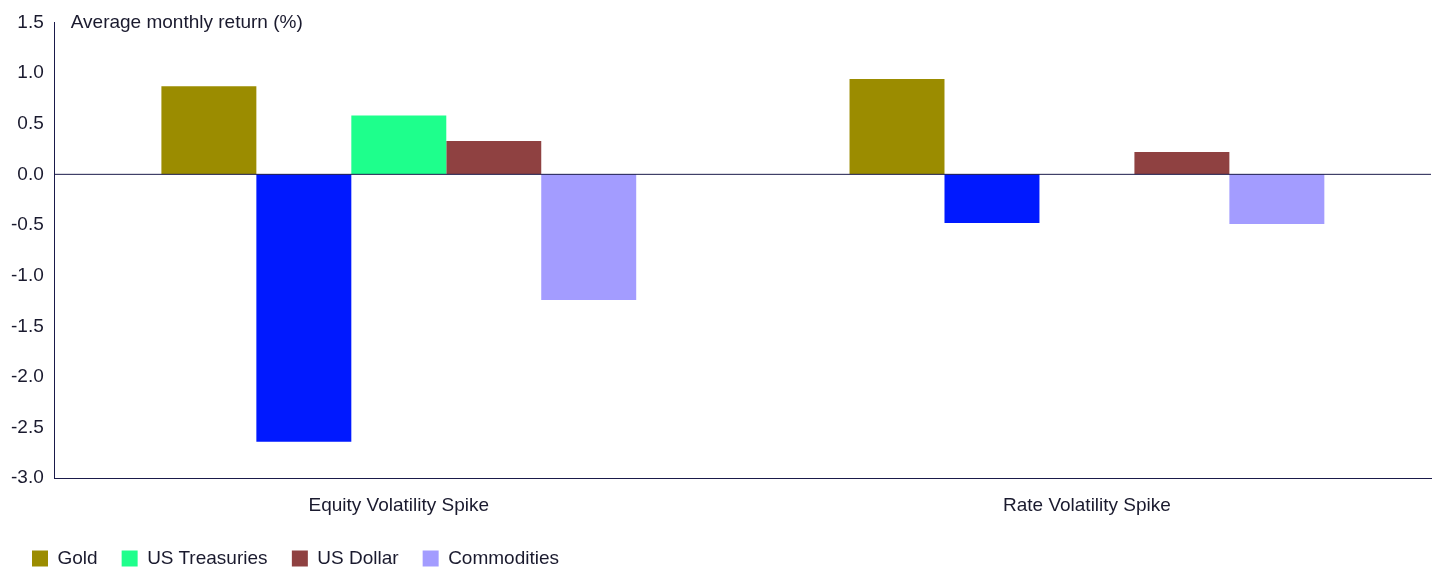 The height and width of the screenshot is (587, 1441). Describe the element at coordinates (504, 557) in the screenshot. I see `legend-label: Commodities` at that location.